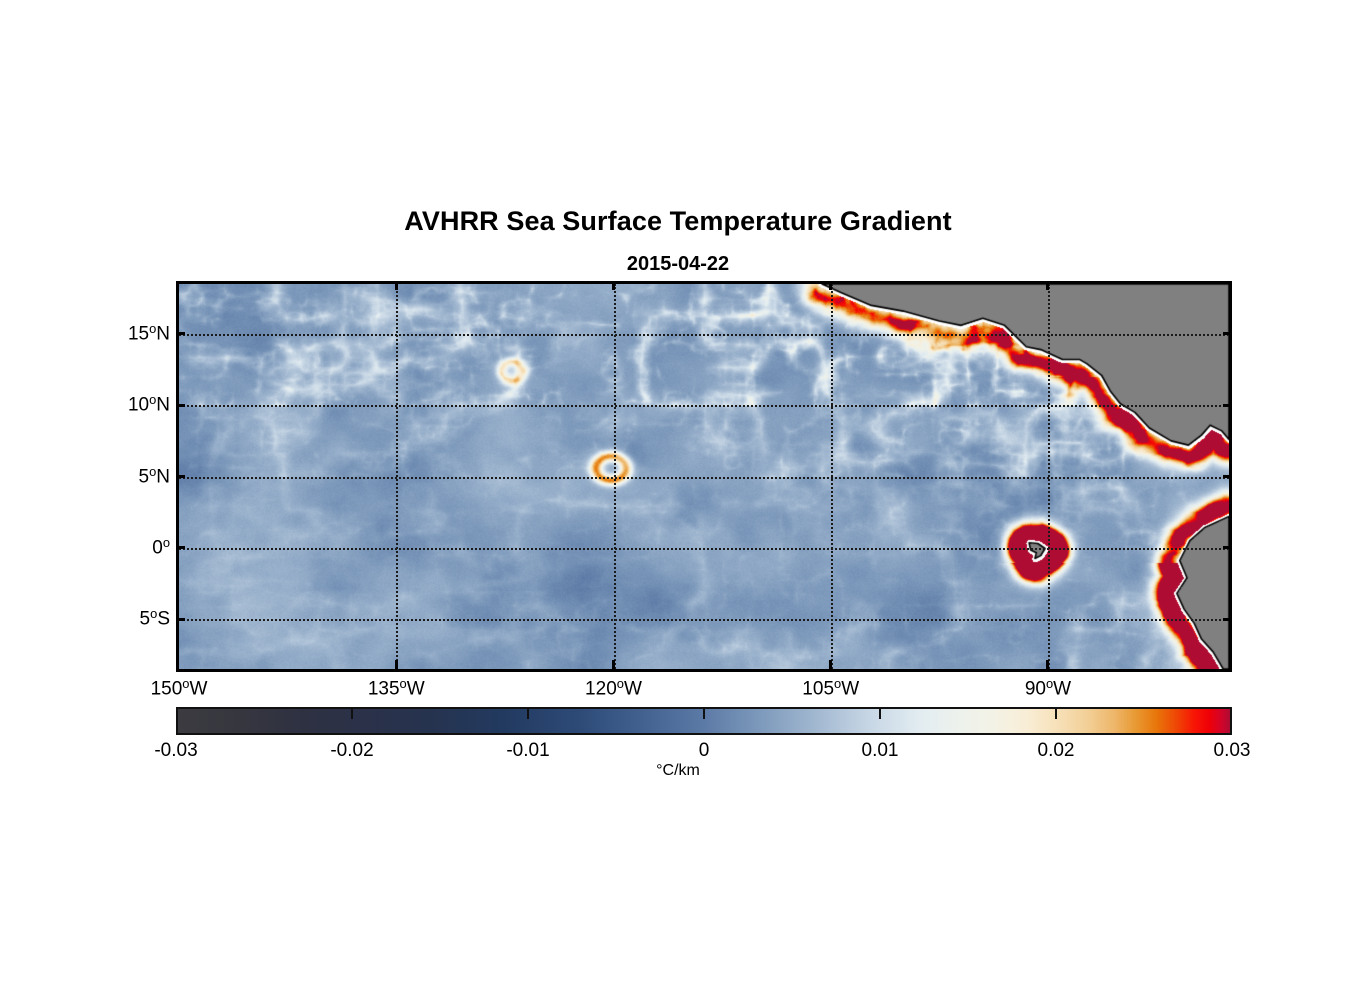 Image resolution: width=1356 pixels, height=1000 pixels. Describe the element at coordinates (176, 750) in the screenshot. I see `colorbar-label-0: -0.03` at that location.